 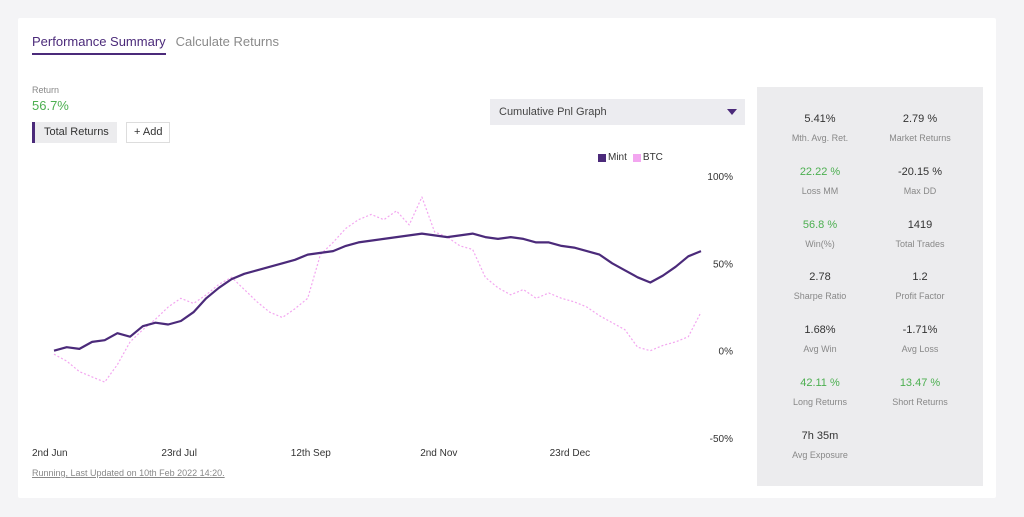 What do you see at coordinates (820, 119) in the screenshot?
I see `stat-value: 5.41%` at bounding box center [820, 119].